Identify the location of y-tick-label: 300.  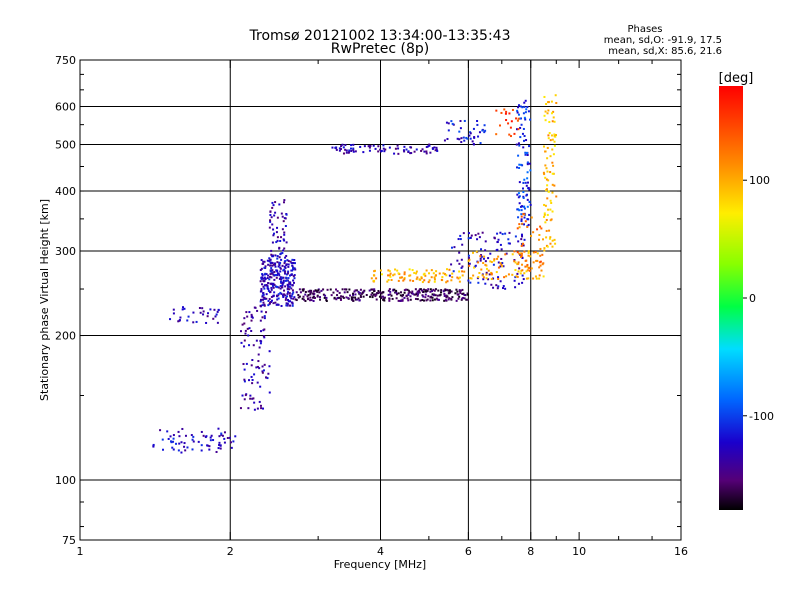
(65, 251).